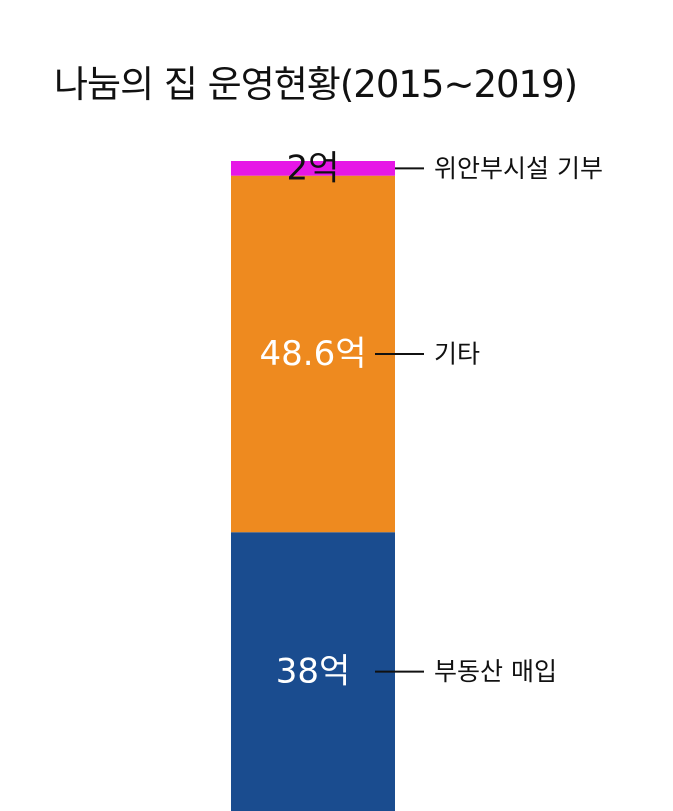  I want to click on value-label-segment-1: 48.6억, so click(313, 354).